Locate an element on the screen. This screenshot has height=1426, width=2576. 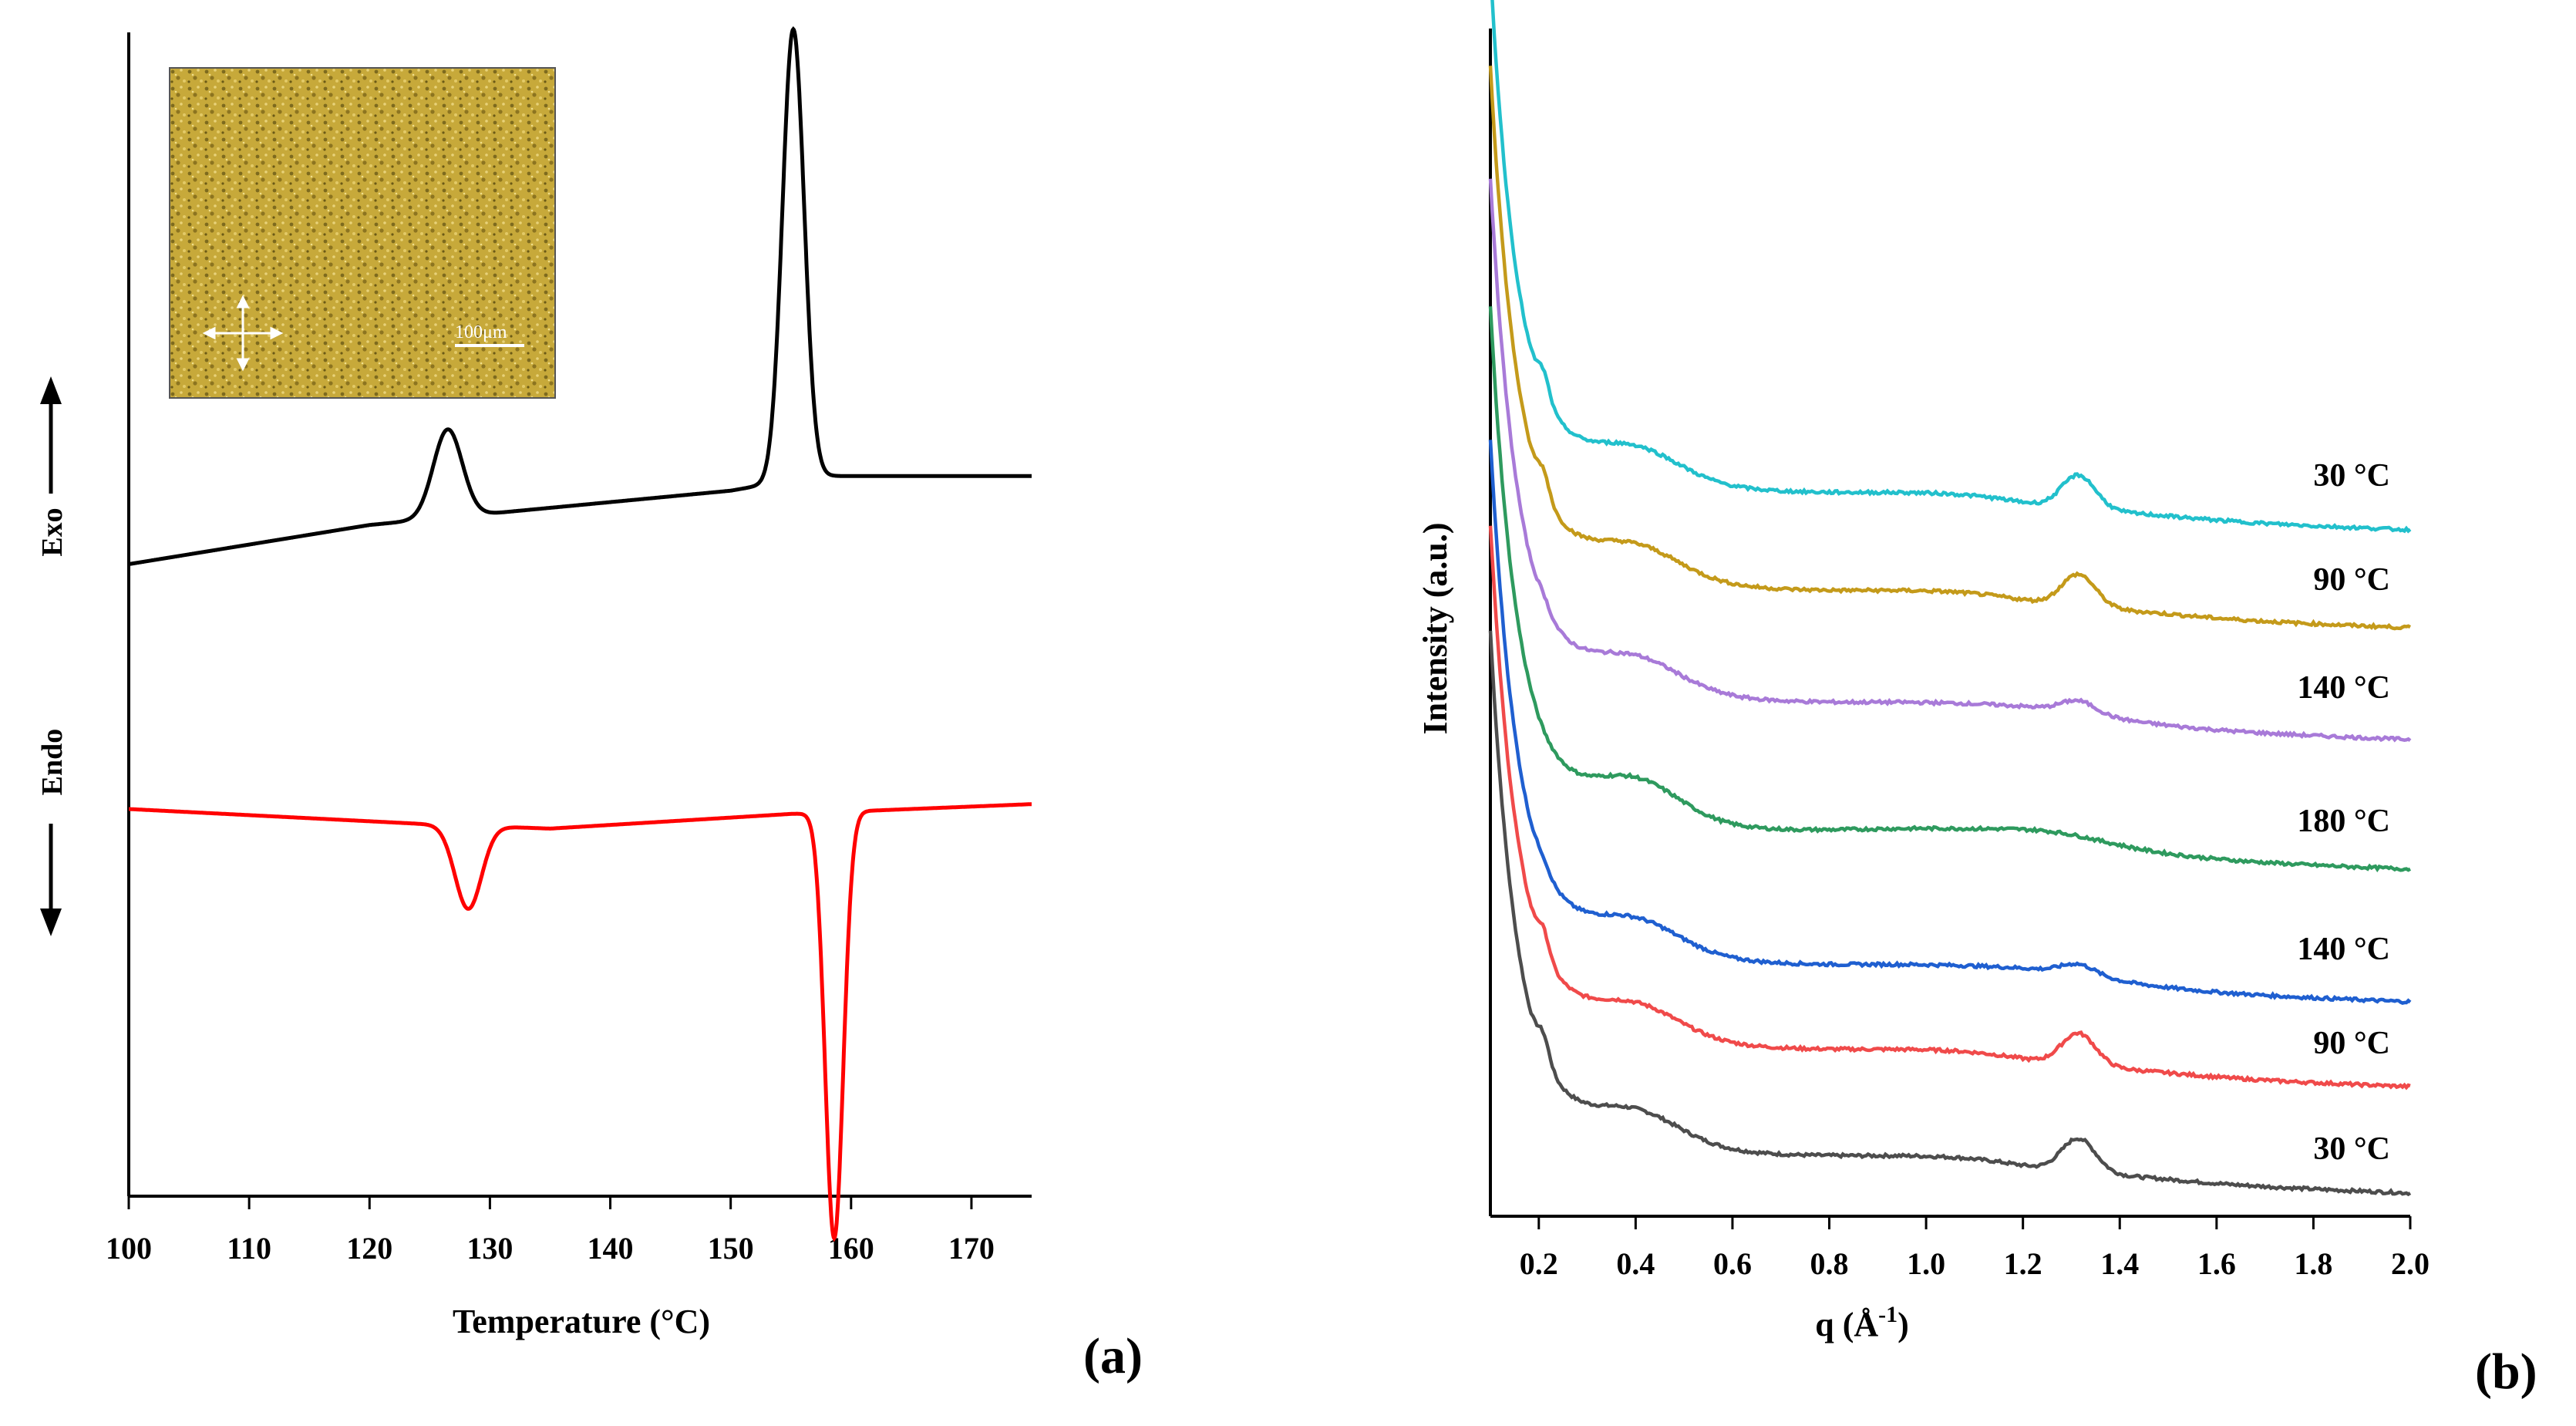
panel-b-x-tick-label: 0.4 is located at coordinates (1636, 1263).